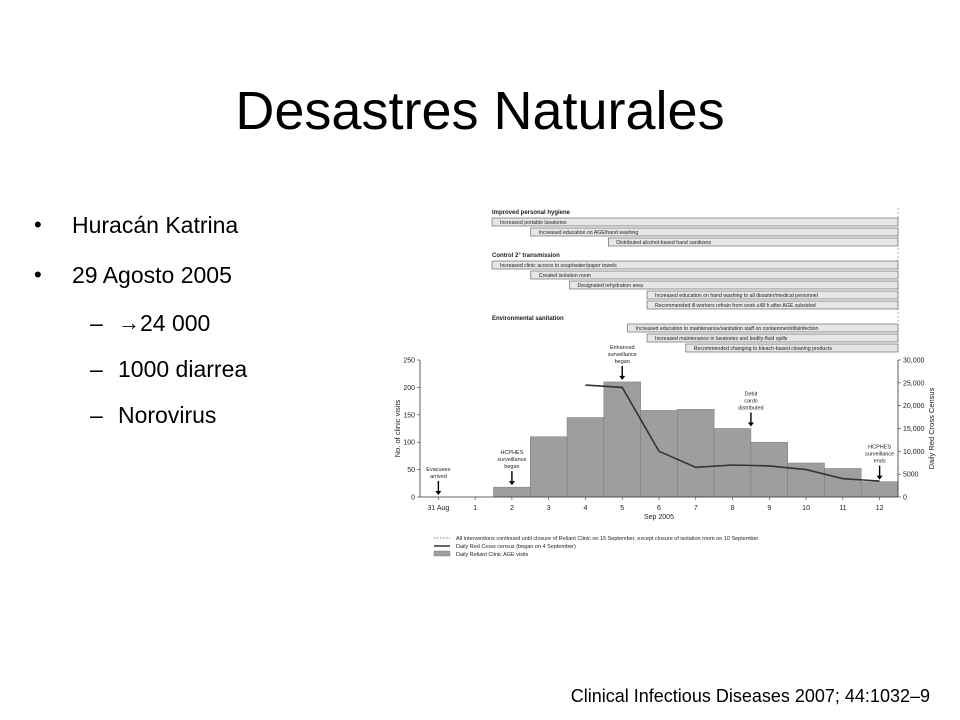 This screenshot has height=720, width=960. What do you see at coordinates (183, 368) in the screenshot?
I see `bullet-text: 1000 diarrea` at bounding box center [183, 368].